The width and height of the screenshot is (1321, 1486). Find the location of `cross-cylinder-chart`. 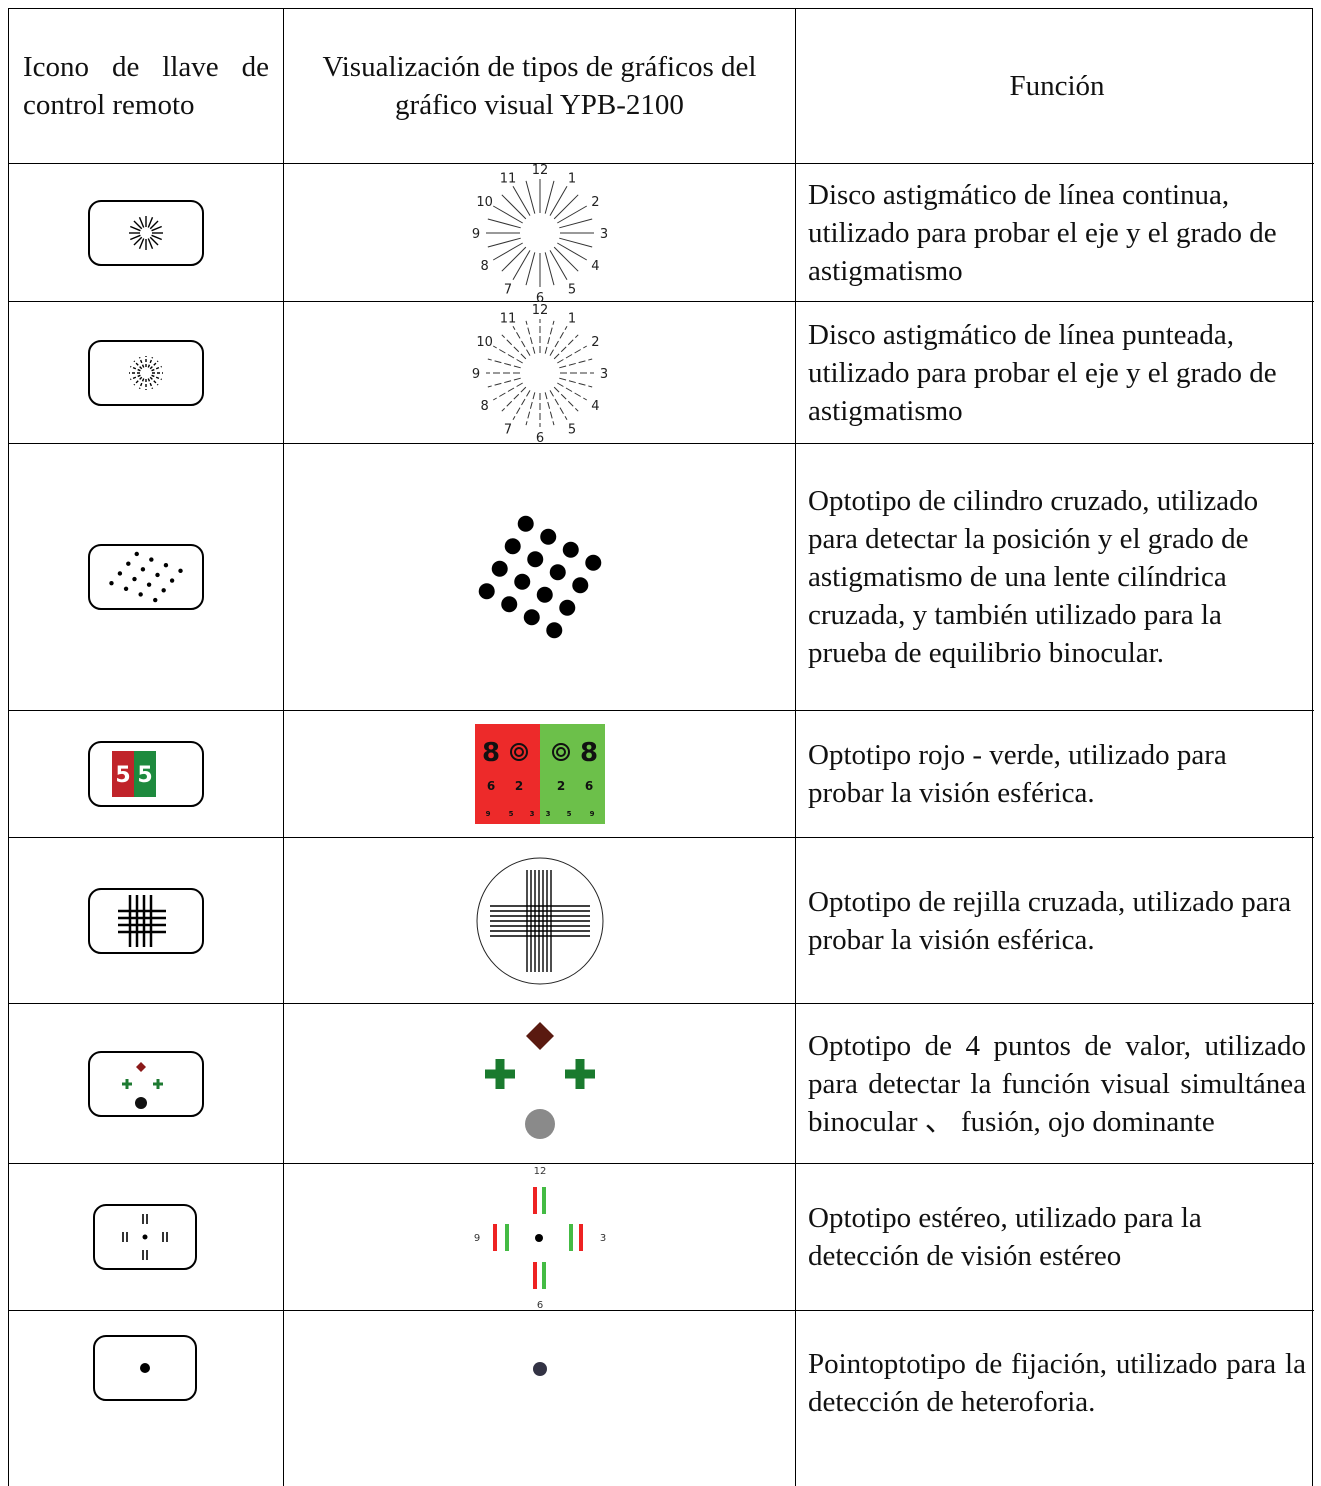

cross-cylinder-chart is located at coordinates (539, 577).